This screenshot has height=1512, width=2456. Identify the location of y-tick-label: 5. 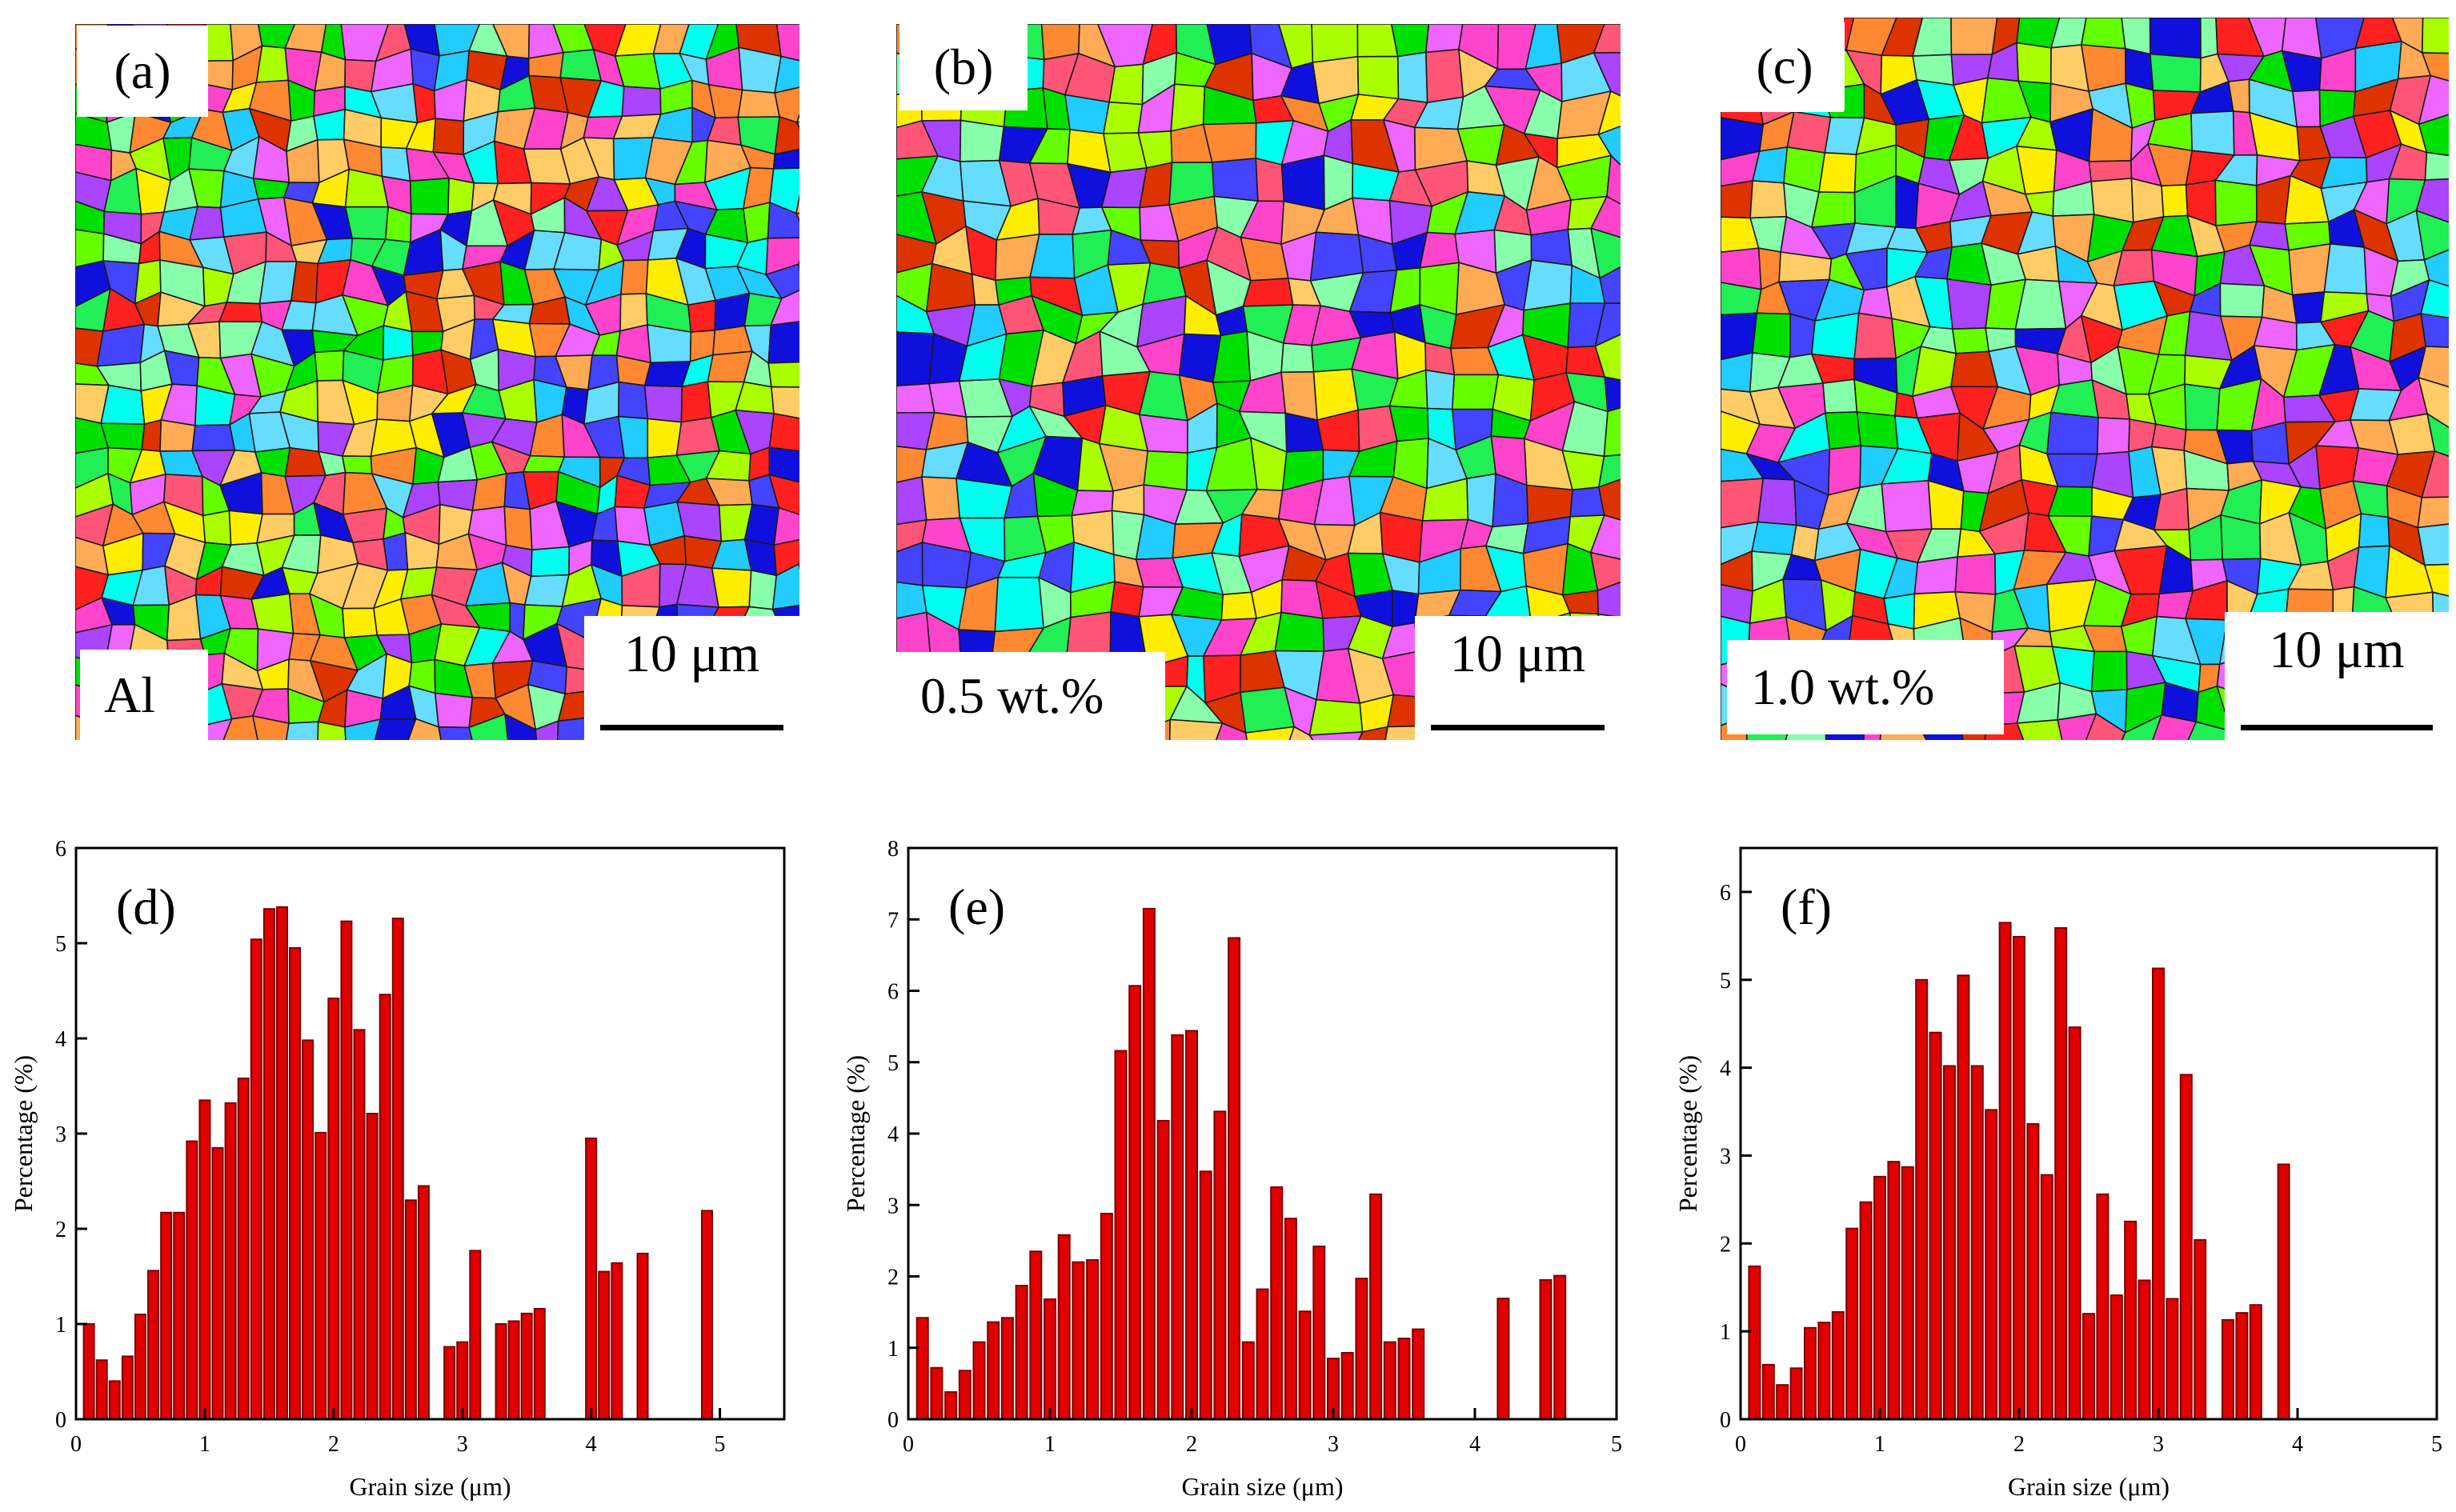
(1725, 981).